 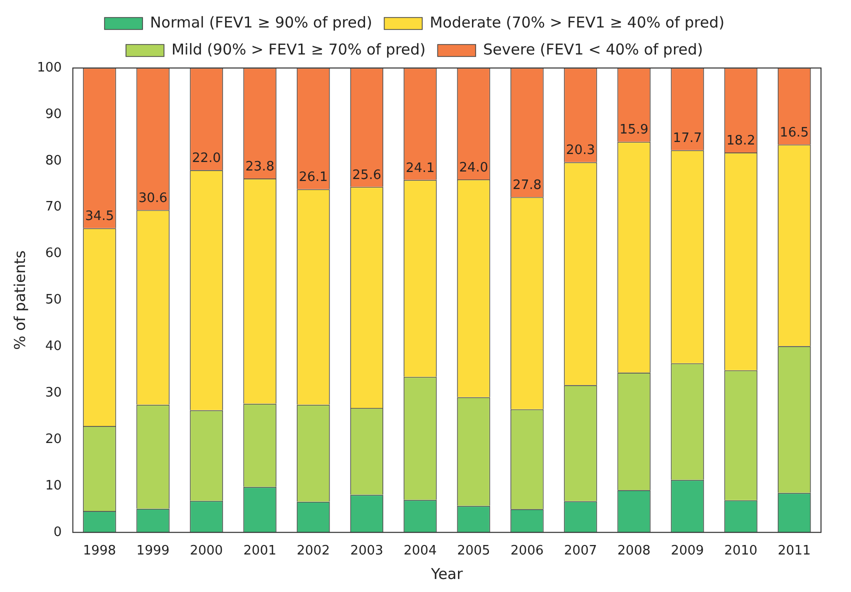 What do you see at coordinates (153, 551) in the screenshot?
I see `x-tick-label: 1999` at bounding box center [153, 551].